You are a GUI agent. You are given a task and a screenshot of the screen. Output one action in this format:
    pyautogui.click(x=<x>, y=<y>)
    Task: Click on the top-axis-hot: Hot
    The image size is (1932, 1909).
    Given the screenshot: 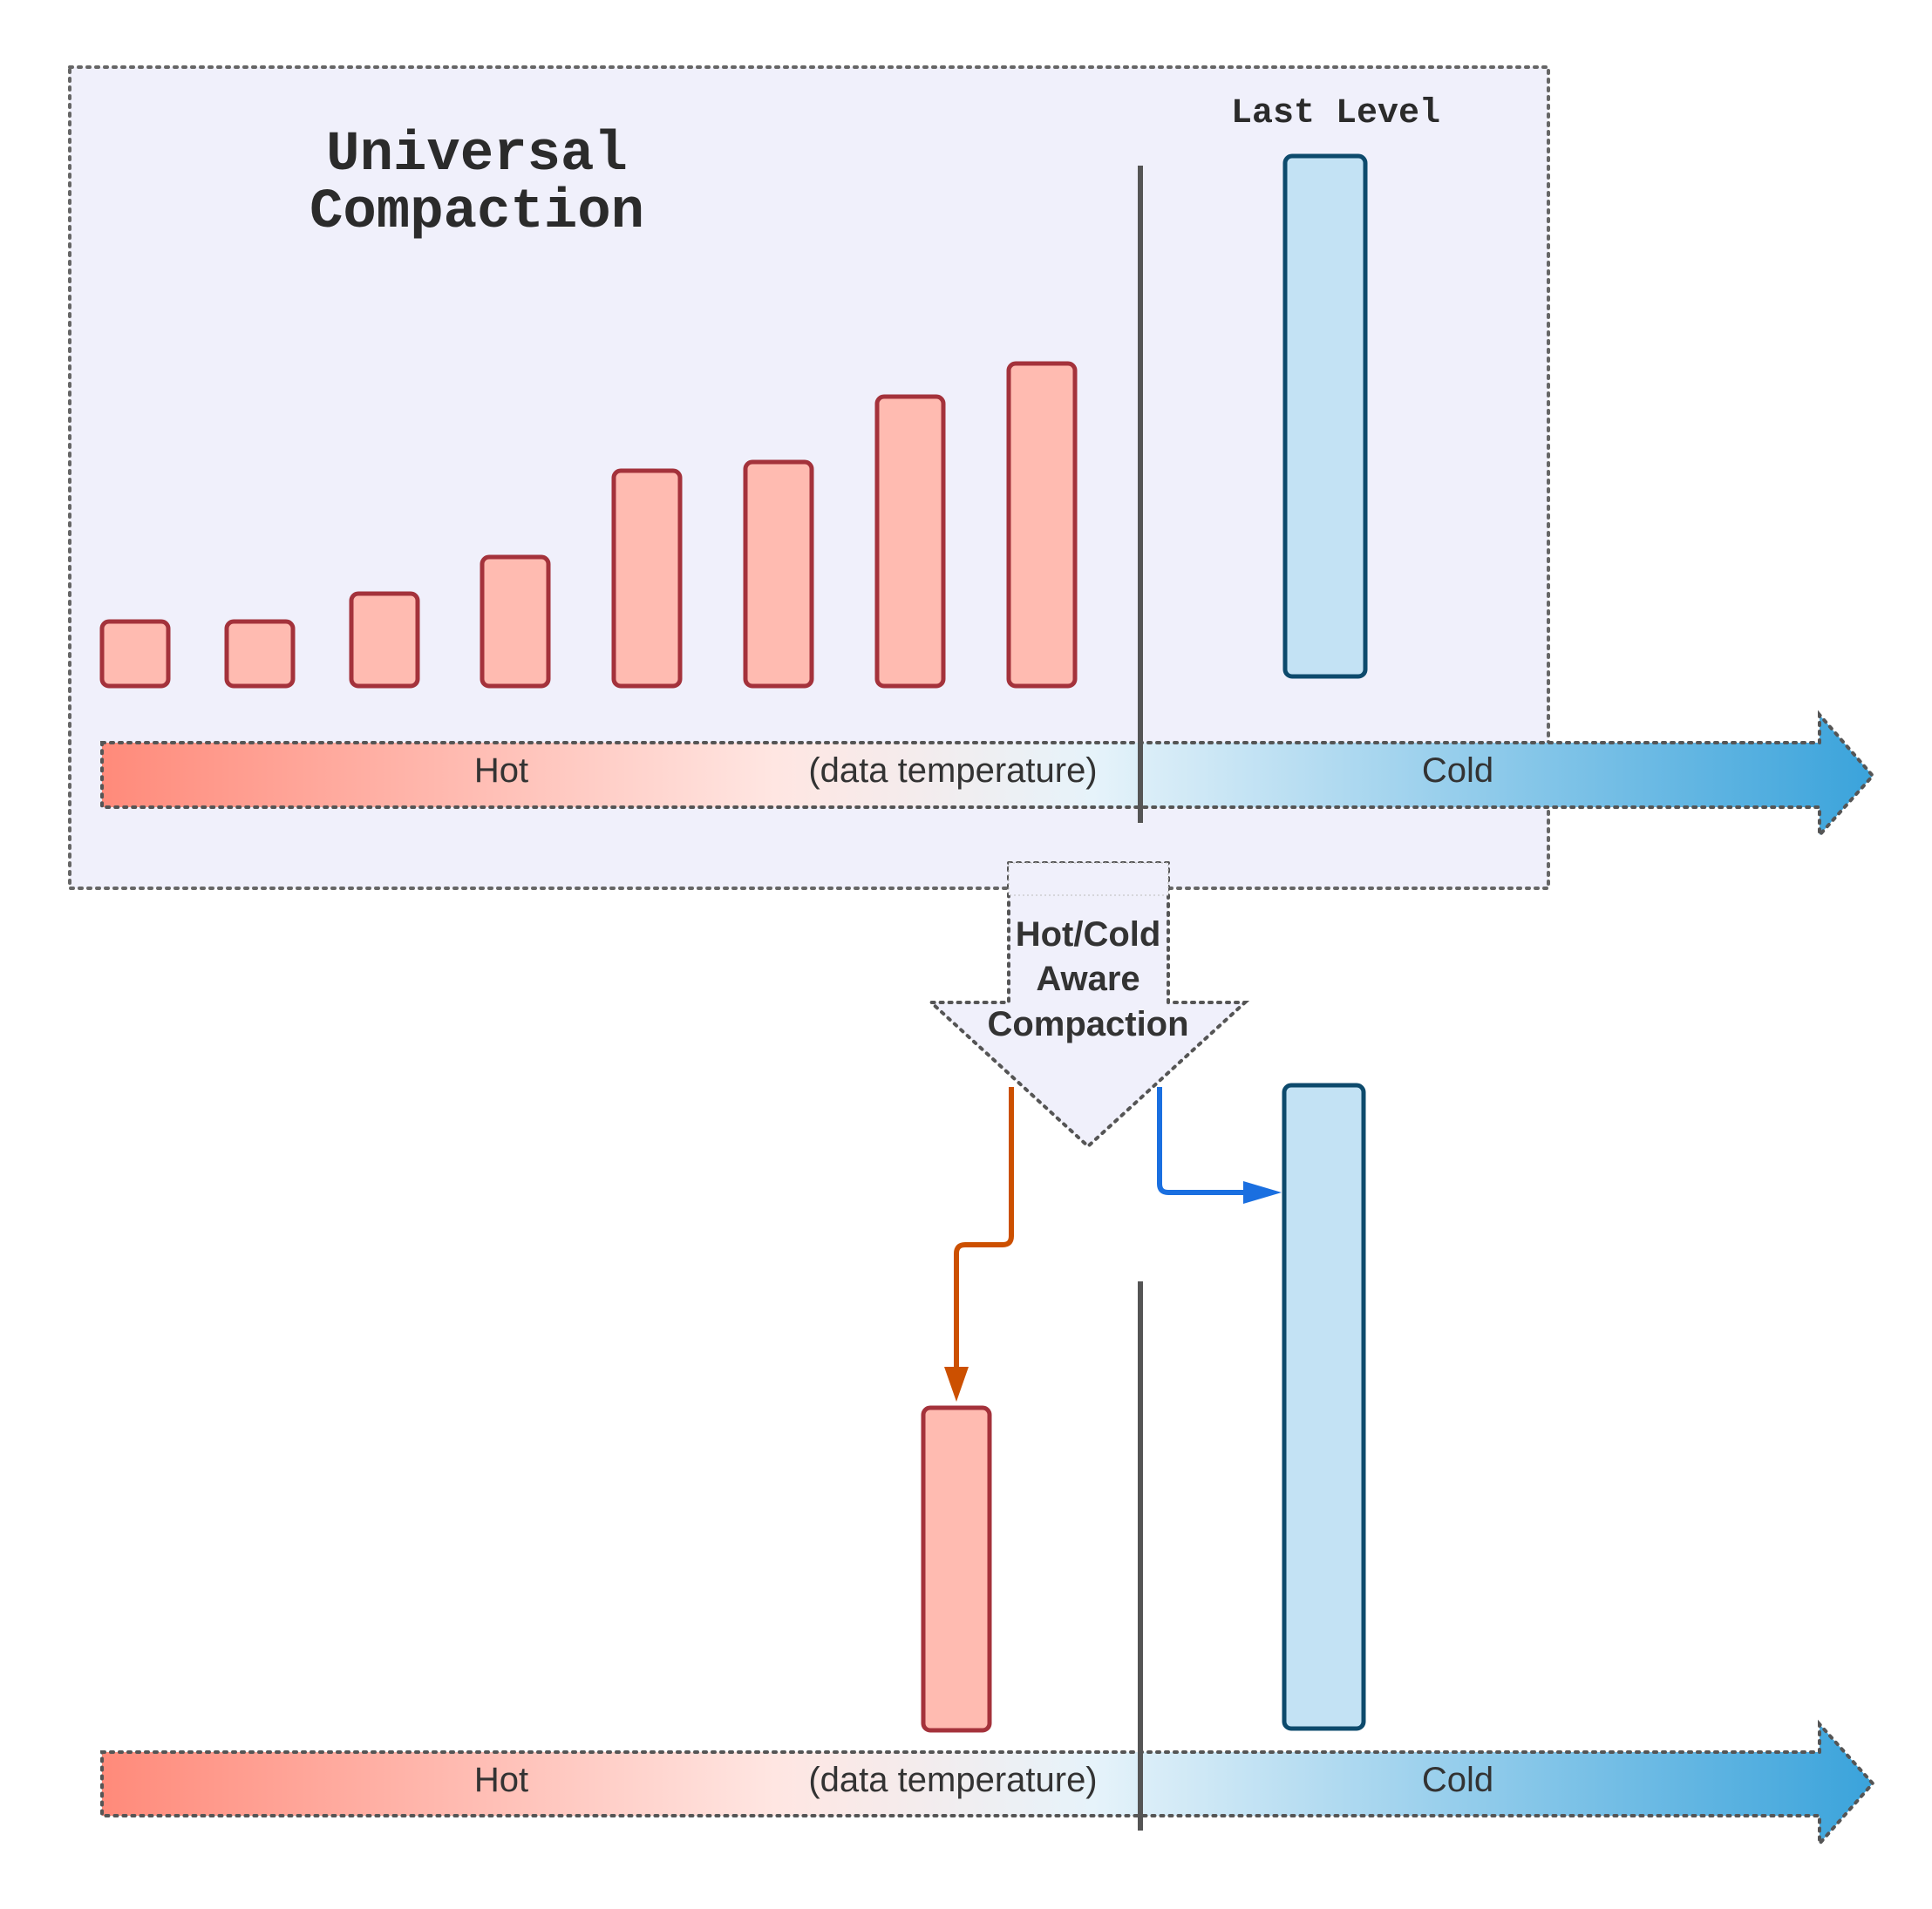 What is the action you would take?
    pyautogui.click(x=501, y=771)
    